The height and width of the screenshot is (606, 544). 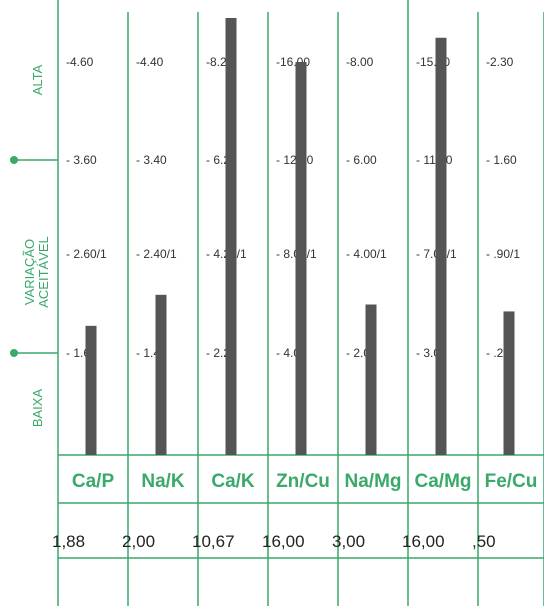 I want to click on value-label: ,50, so click(x=484, y=541).